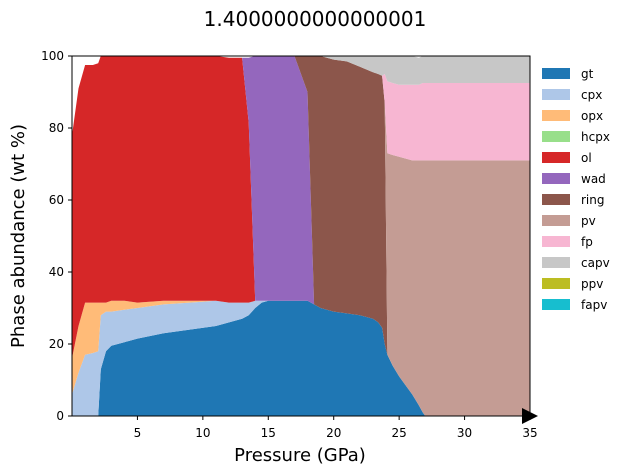  Describe the element at coordinates (595, 263) in the screenshot. I see `legend-label-capv: capv` at that location.